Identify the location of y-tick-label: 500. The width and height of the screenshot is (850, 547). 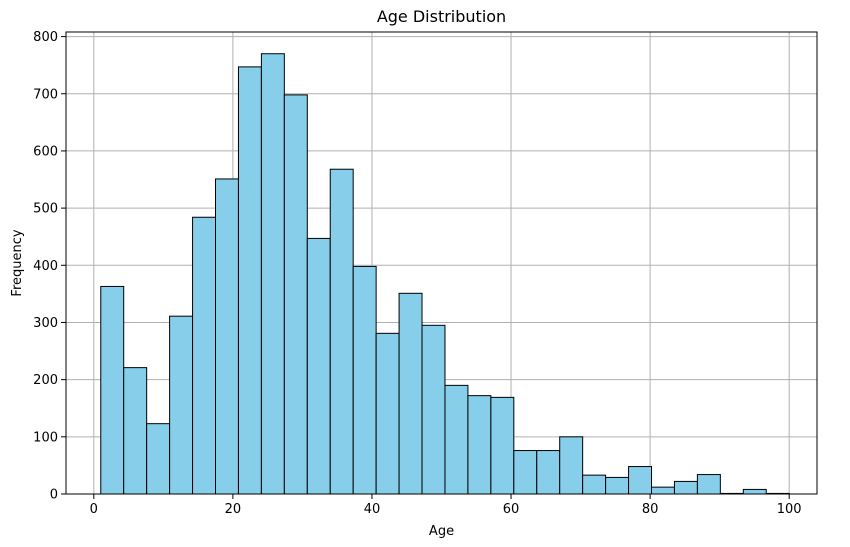
(45, 209).